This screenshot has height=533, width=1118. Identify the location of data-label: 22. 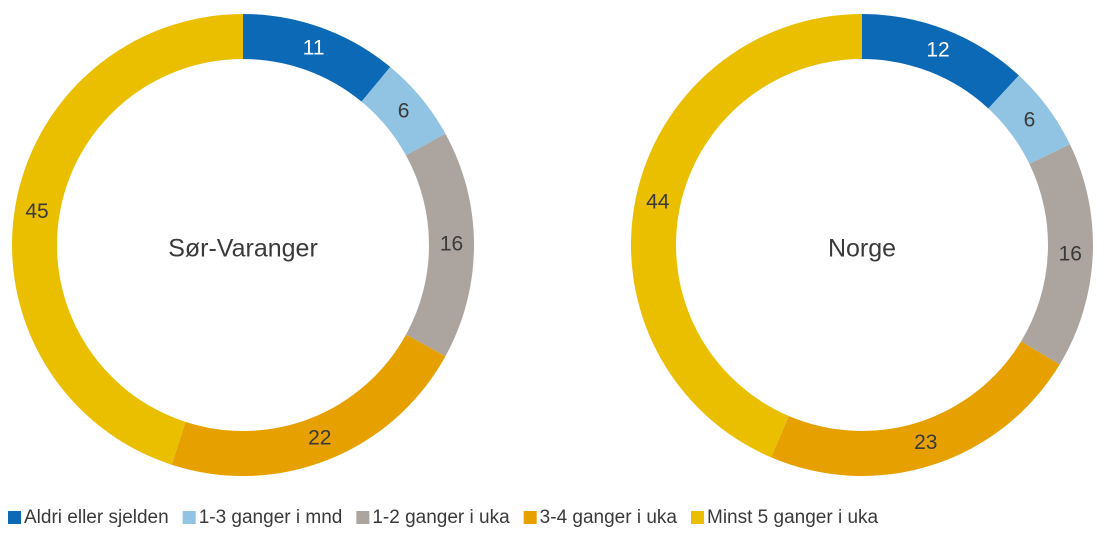
(319, 437).